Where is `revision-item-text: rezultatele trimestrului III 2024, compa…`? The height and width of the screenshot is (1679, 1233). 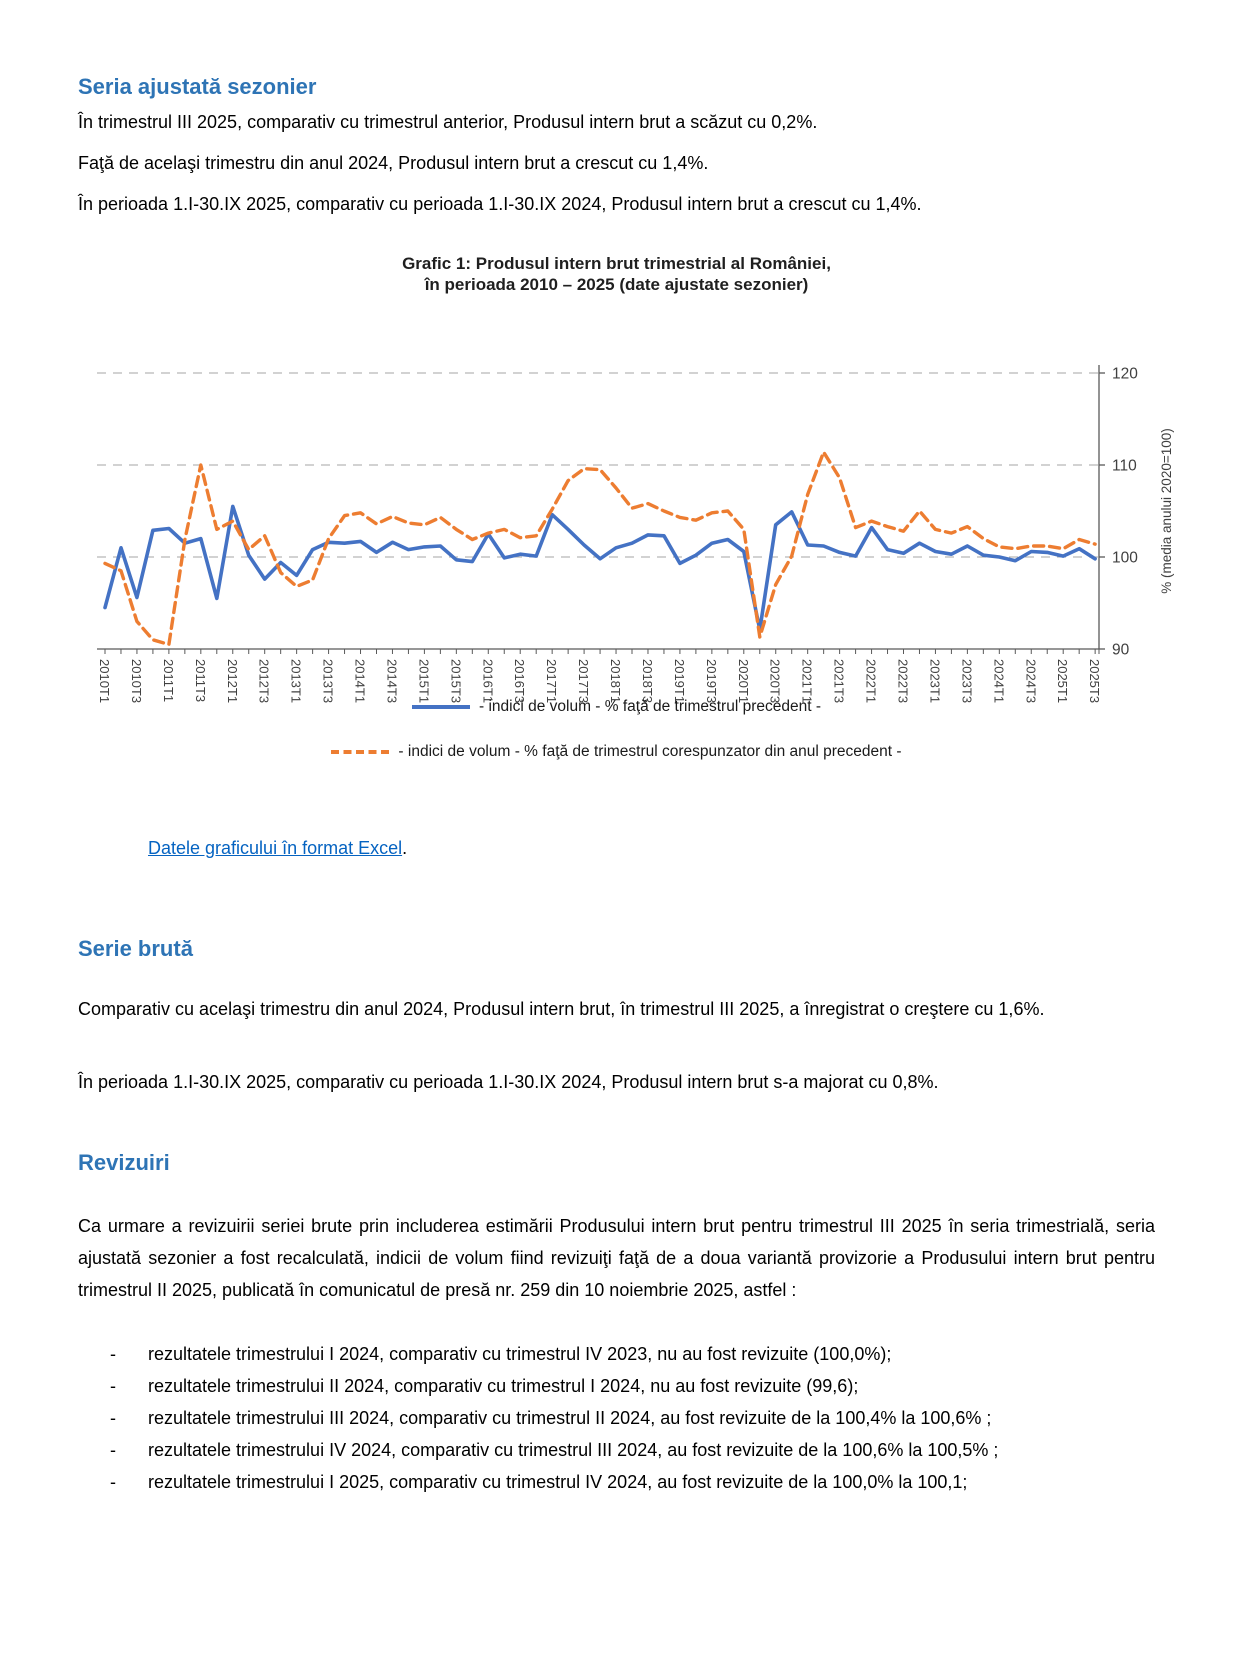
revision-item-text: rezultatele trimestrului III 2024, compa… is located at coordinates (570, 1418).